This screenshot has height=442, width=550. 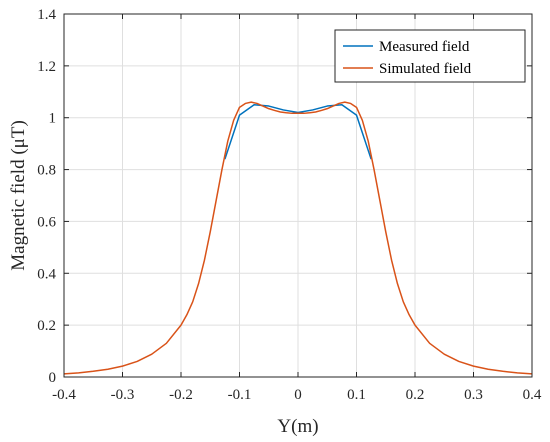 What do you see at coordinates (181, 395) in the screenshot?
I see `x-tick-label: -0.2` at bounding box center [181, 395].